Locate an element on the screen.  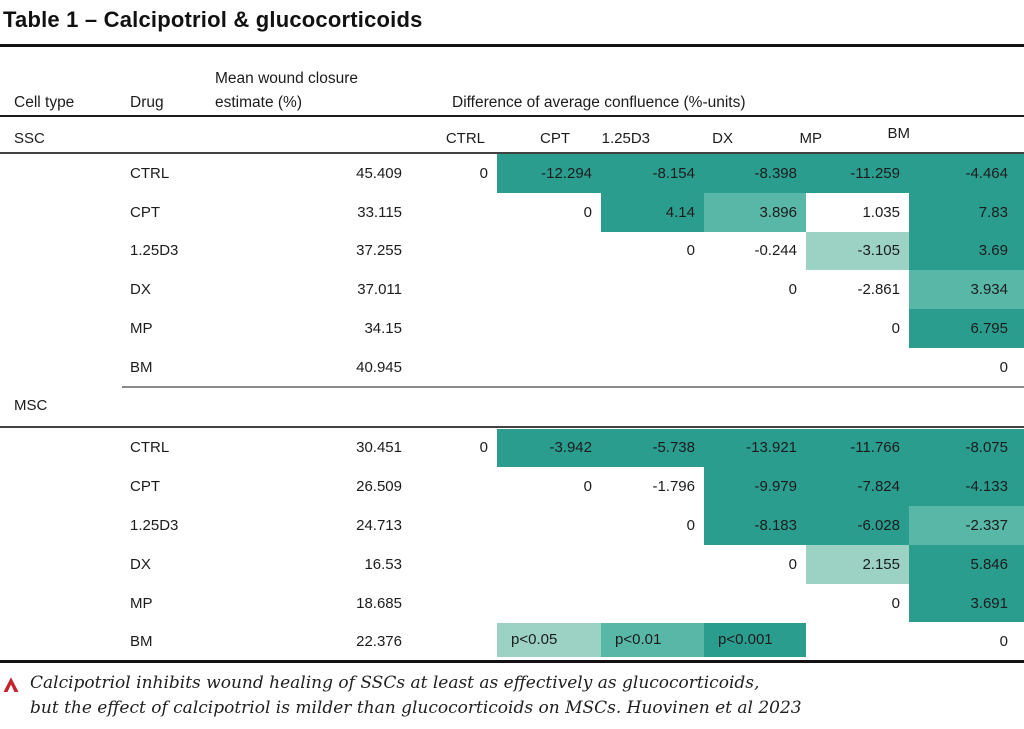
estimate-value: 24.713 is located at coordinates (379, 525).